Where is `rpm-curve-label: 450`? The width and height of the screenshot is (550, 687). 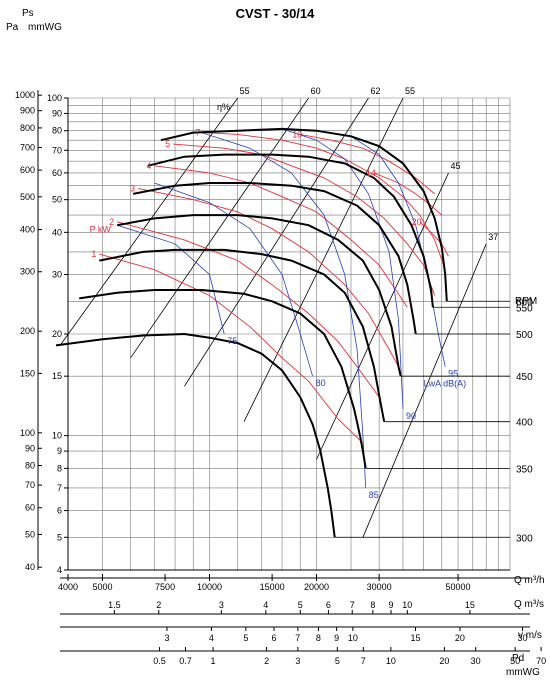
rpm-curve-label: 450 is located at coordinates (524, 377).